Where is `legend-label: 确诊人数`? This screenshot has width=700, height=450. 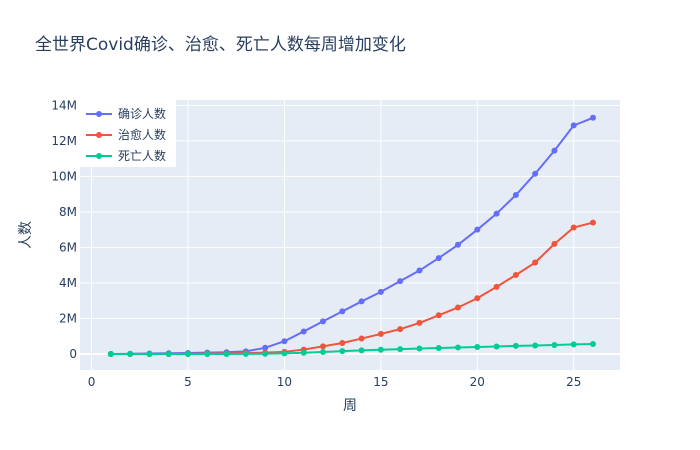
legend-label: 确诊人数 is located at coordinates (142, 113).